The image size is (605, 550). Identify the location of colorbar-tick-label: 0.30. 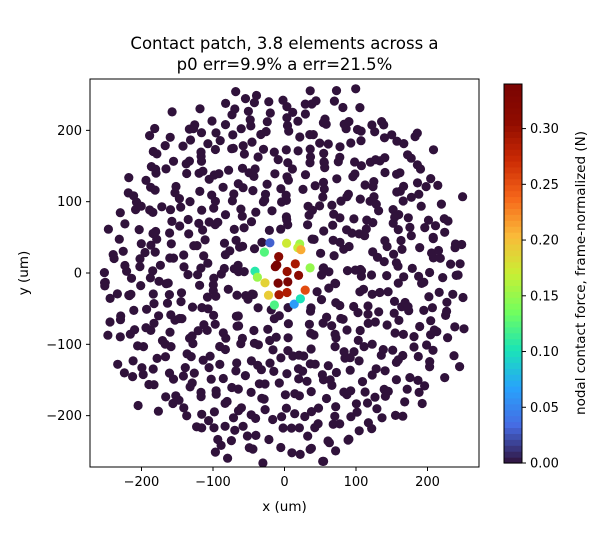
(544, 129).